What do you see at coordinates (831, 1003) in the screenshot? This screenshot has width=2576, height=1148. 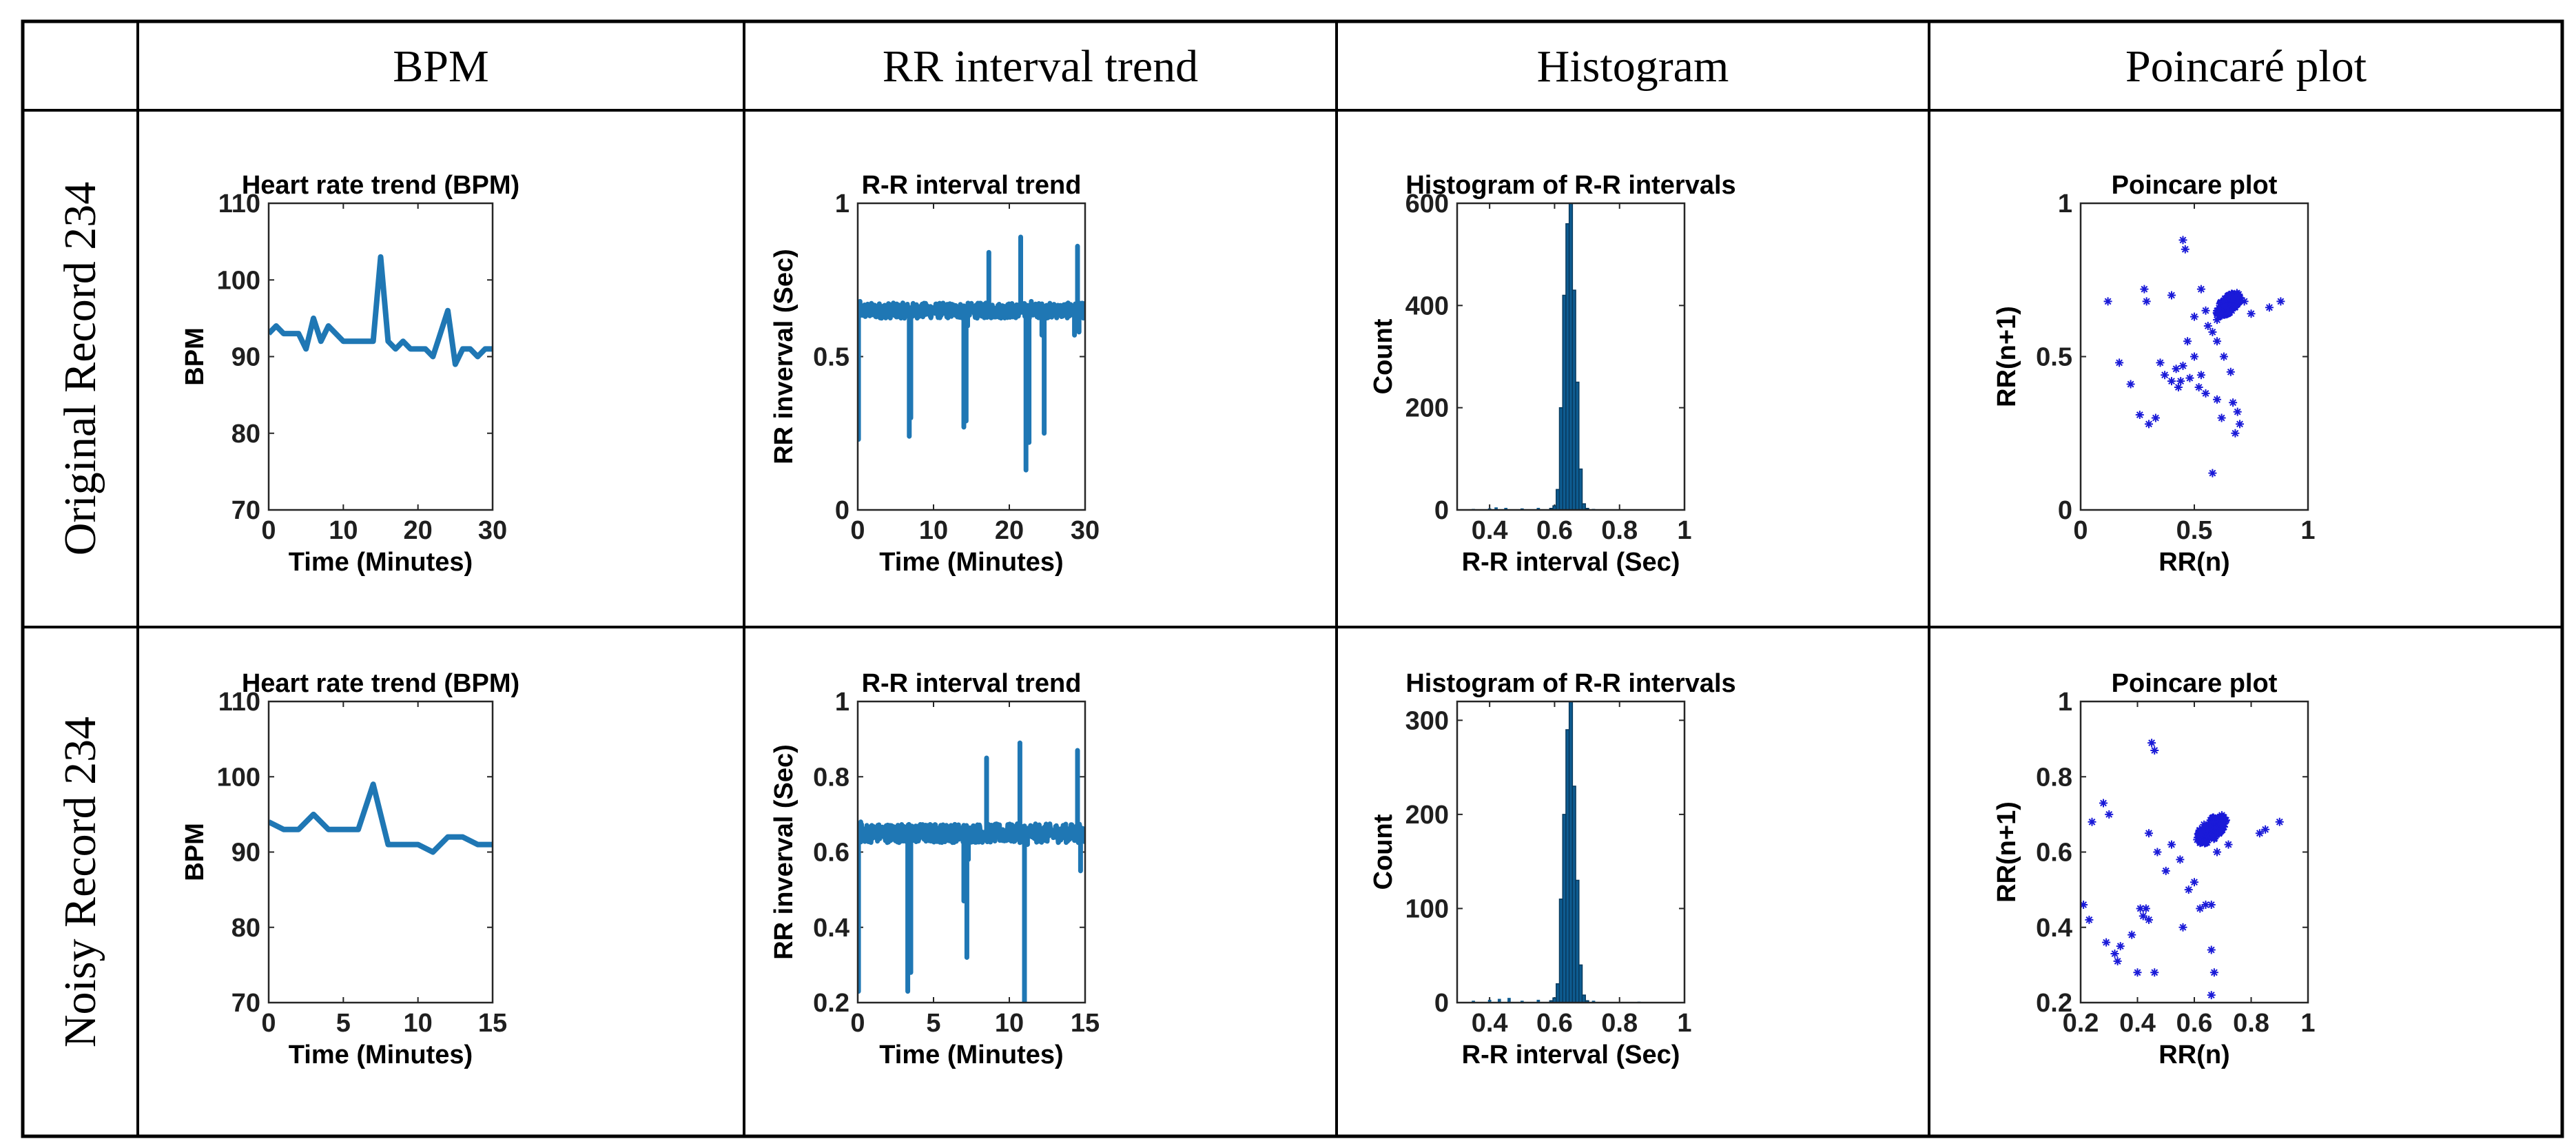 I see `y-tick-label: 0.2` at bounding box center [831, 1003].